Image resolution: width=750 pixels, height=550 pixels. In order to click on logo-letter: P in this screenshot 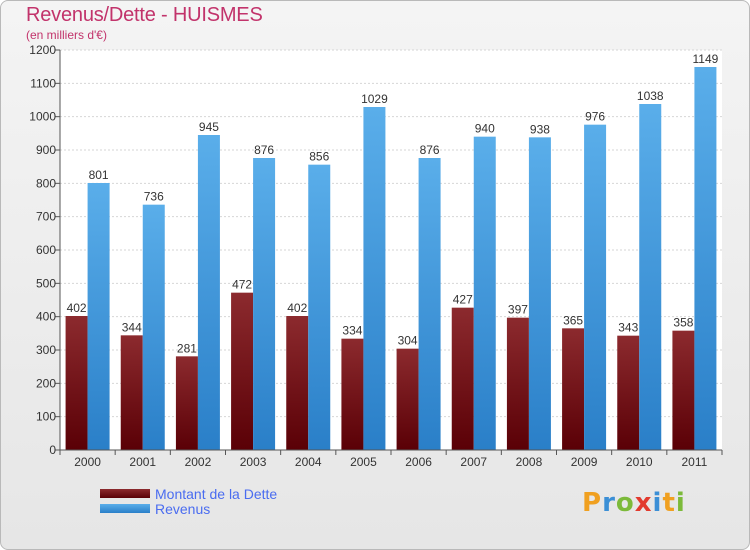, I will do `click(592, 503)`.